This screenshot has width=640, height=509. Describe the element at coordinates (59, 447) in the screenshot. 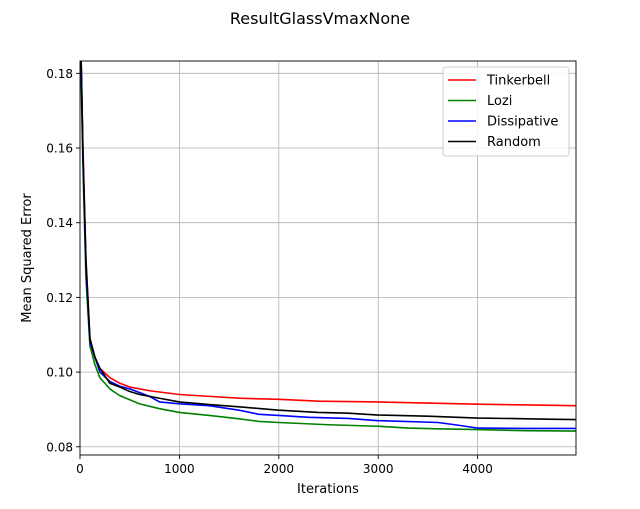

I see `y-tick-label: 0.08` at that location.